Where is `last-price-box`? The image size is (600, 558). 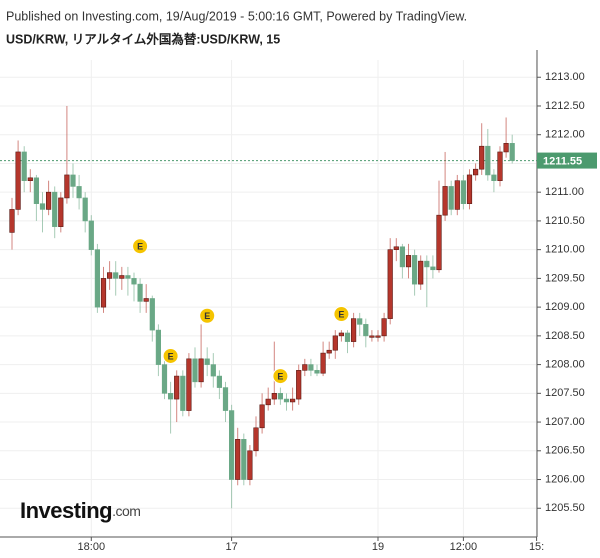 last-price-box is located at coordinates (567, 160).